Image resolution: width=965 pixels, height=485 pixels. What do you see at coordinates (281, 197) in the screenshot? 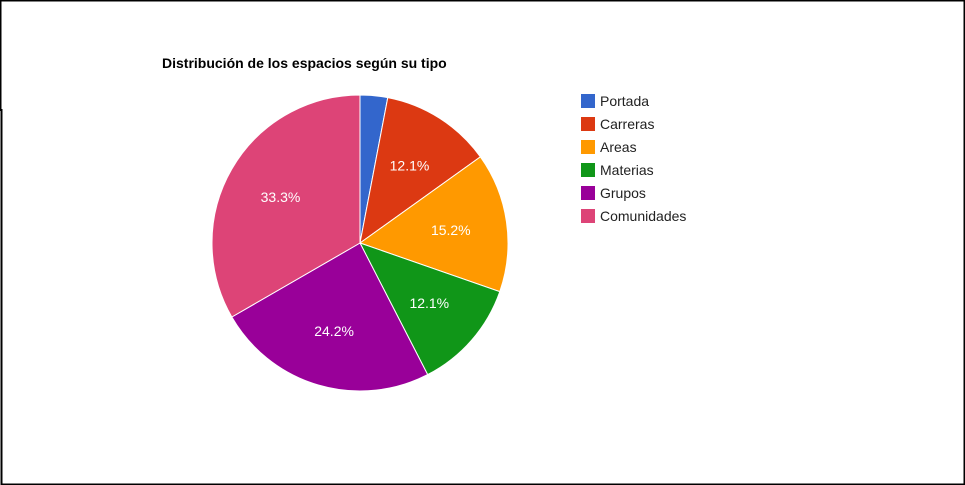
I see `slice-label-comunidades: 33.3%` at bounding box center [281, 197].